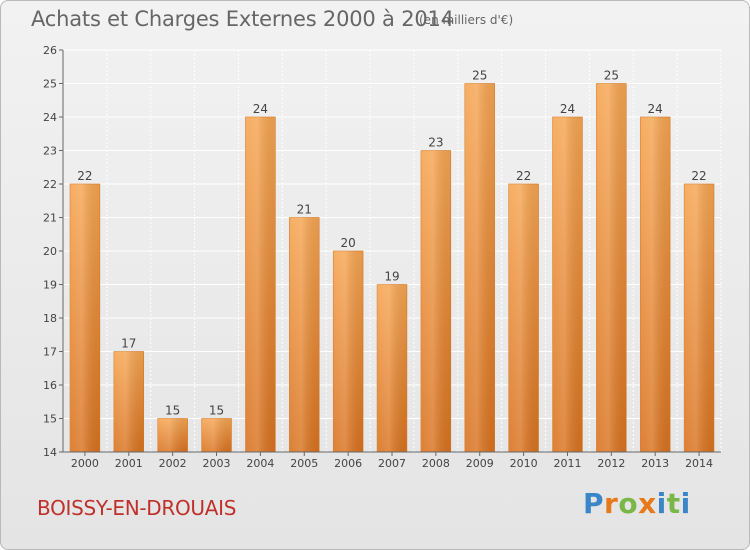 The width and height of the screenshot is (750, 550). Describe the element at coordinates (347, 243) in the screenshot. I see `data-label: 20` at that location.